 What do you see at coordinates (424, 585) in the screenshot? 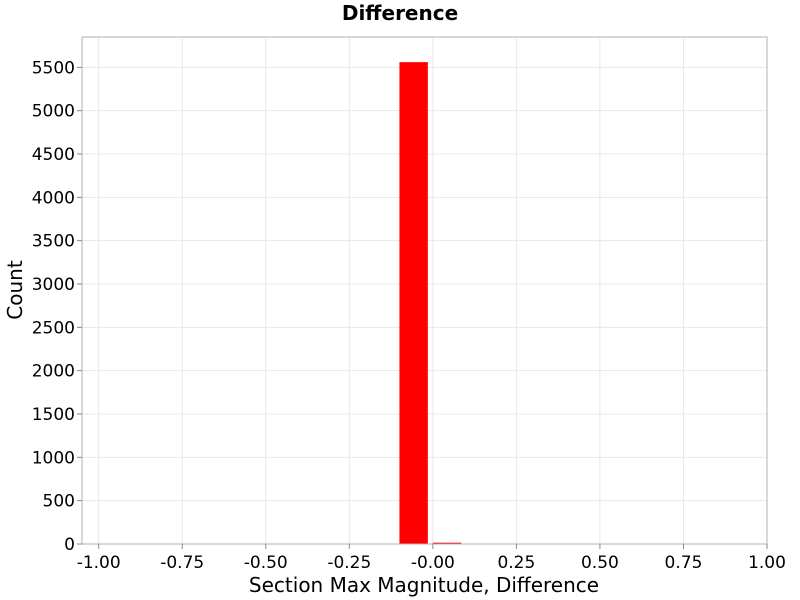
I see `x-axis-label: Section Max Magnitude, Difference` at bounding box center [424, 585].